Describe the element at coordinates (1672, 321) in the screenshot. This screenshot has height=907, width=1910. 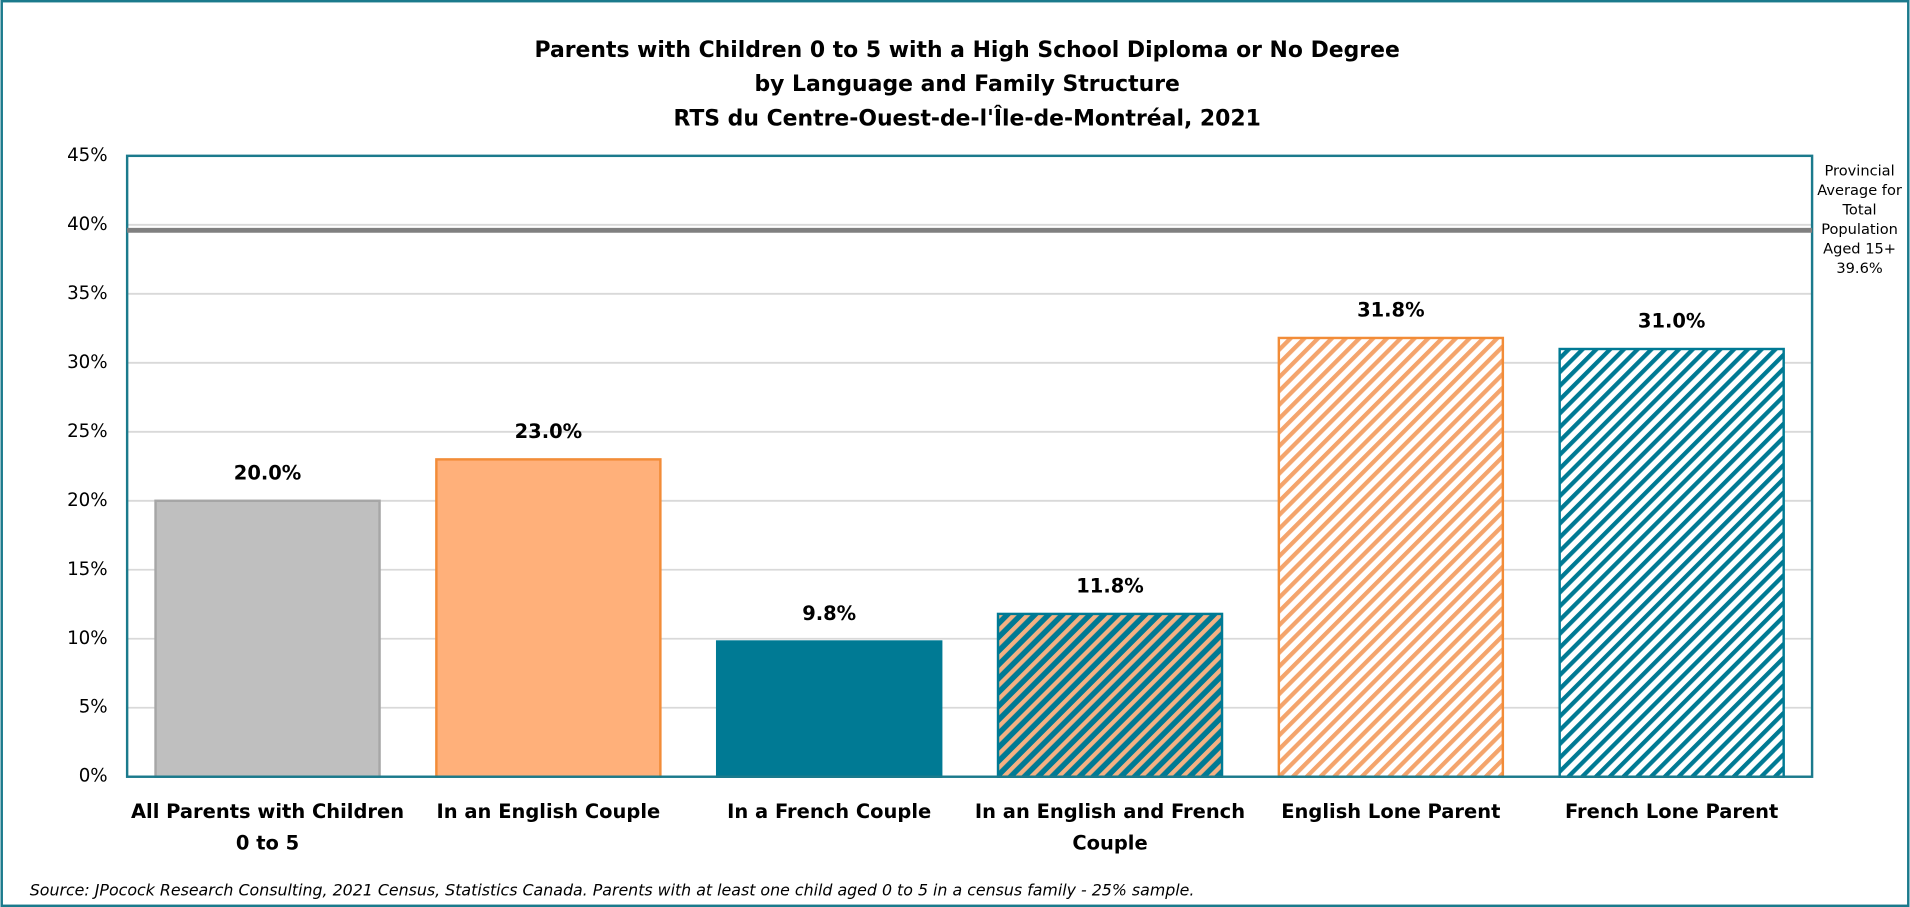
I see `value-label: 31.0%` at that location.